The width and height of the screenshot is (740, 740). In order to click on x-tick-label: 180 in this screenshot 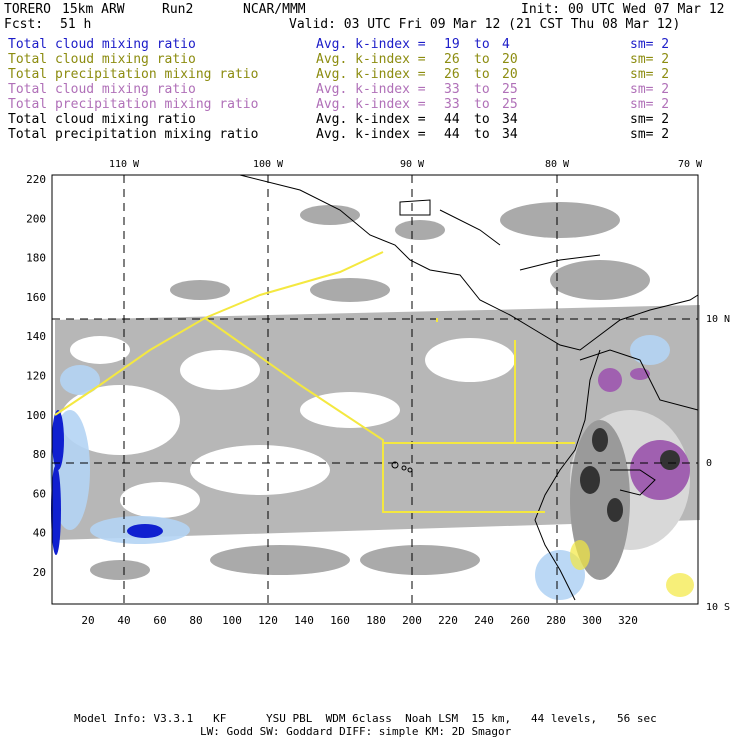, I will do `click(376, 620)`.